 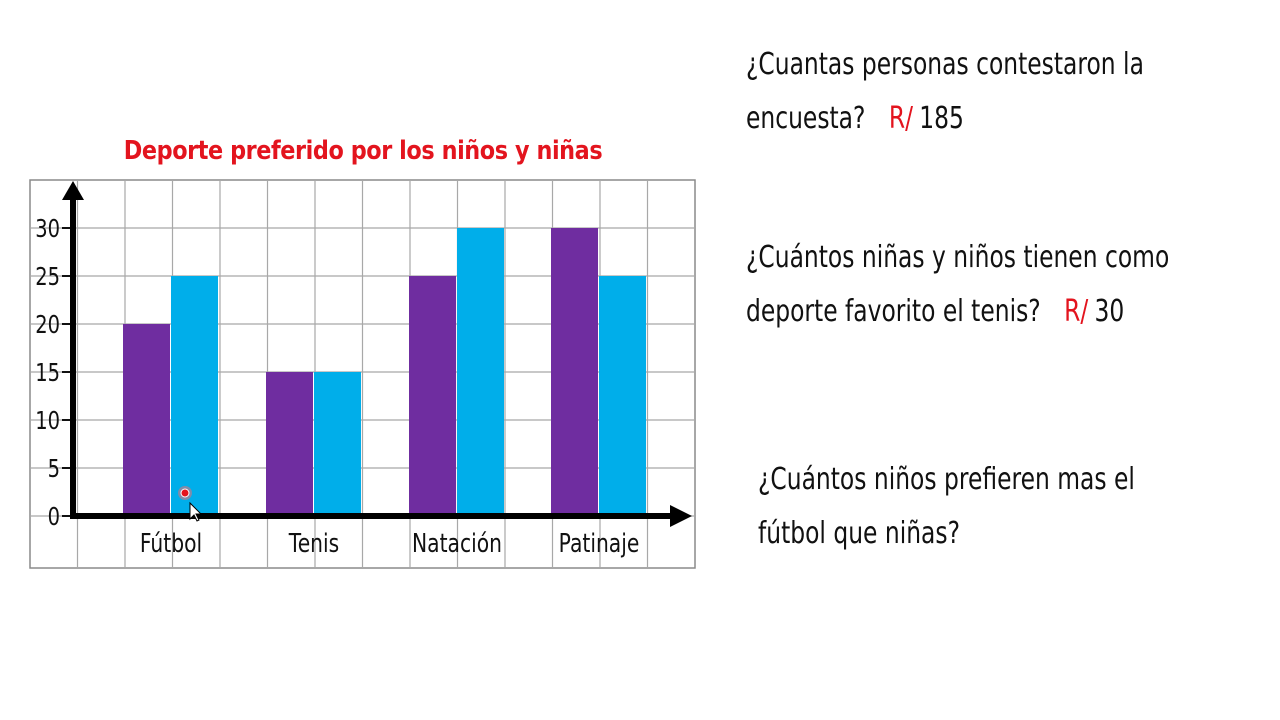 I want to click on y-tick-label: 0, so click(x=54, y=517).